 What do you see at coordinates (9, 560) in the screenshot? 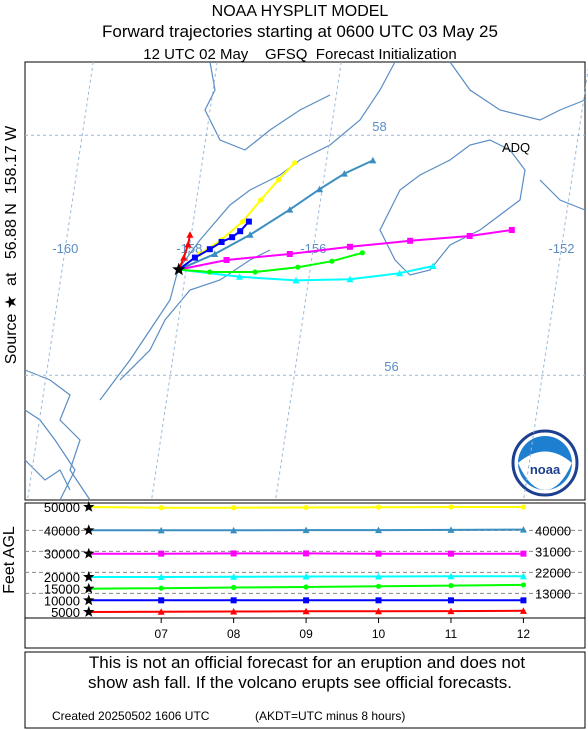
I see `height-axis-label: Feet AGL` at bounding box center [9, 560].